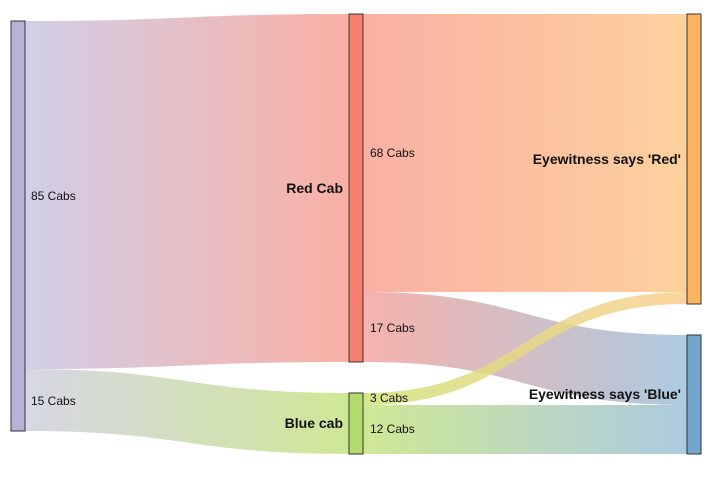 Image resolution: width=722 pixels, height=483 pixels. I want to click on link-blue-blue, so click(525, 429).